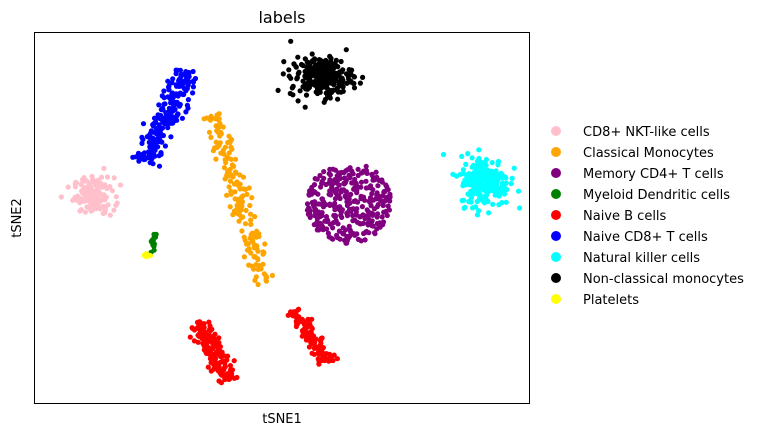 This screenshot has height=436, width=768. I want to click on series-naive-b-cells, so click(312, 336).